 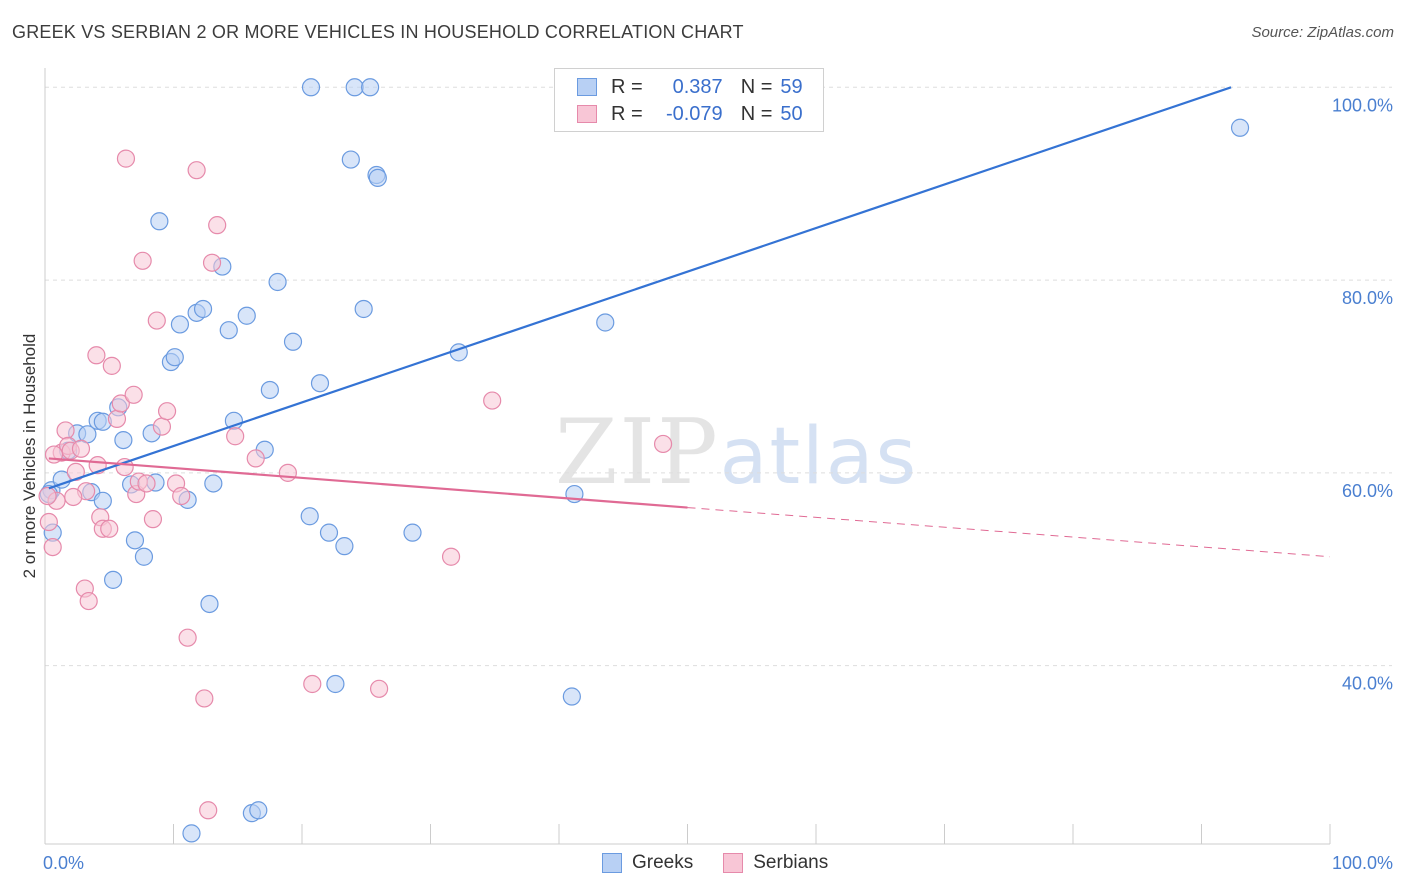 I want to click on x-tick-label-end: 100.0%, so click(x=1362, y=863).